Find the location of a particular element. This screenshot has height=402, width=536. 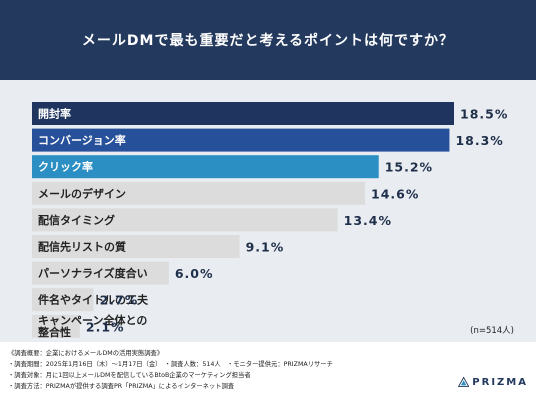

bar-label: クリック率 is located at coordinates (65, 167).